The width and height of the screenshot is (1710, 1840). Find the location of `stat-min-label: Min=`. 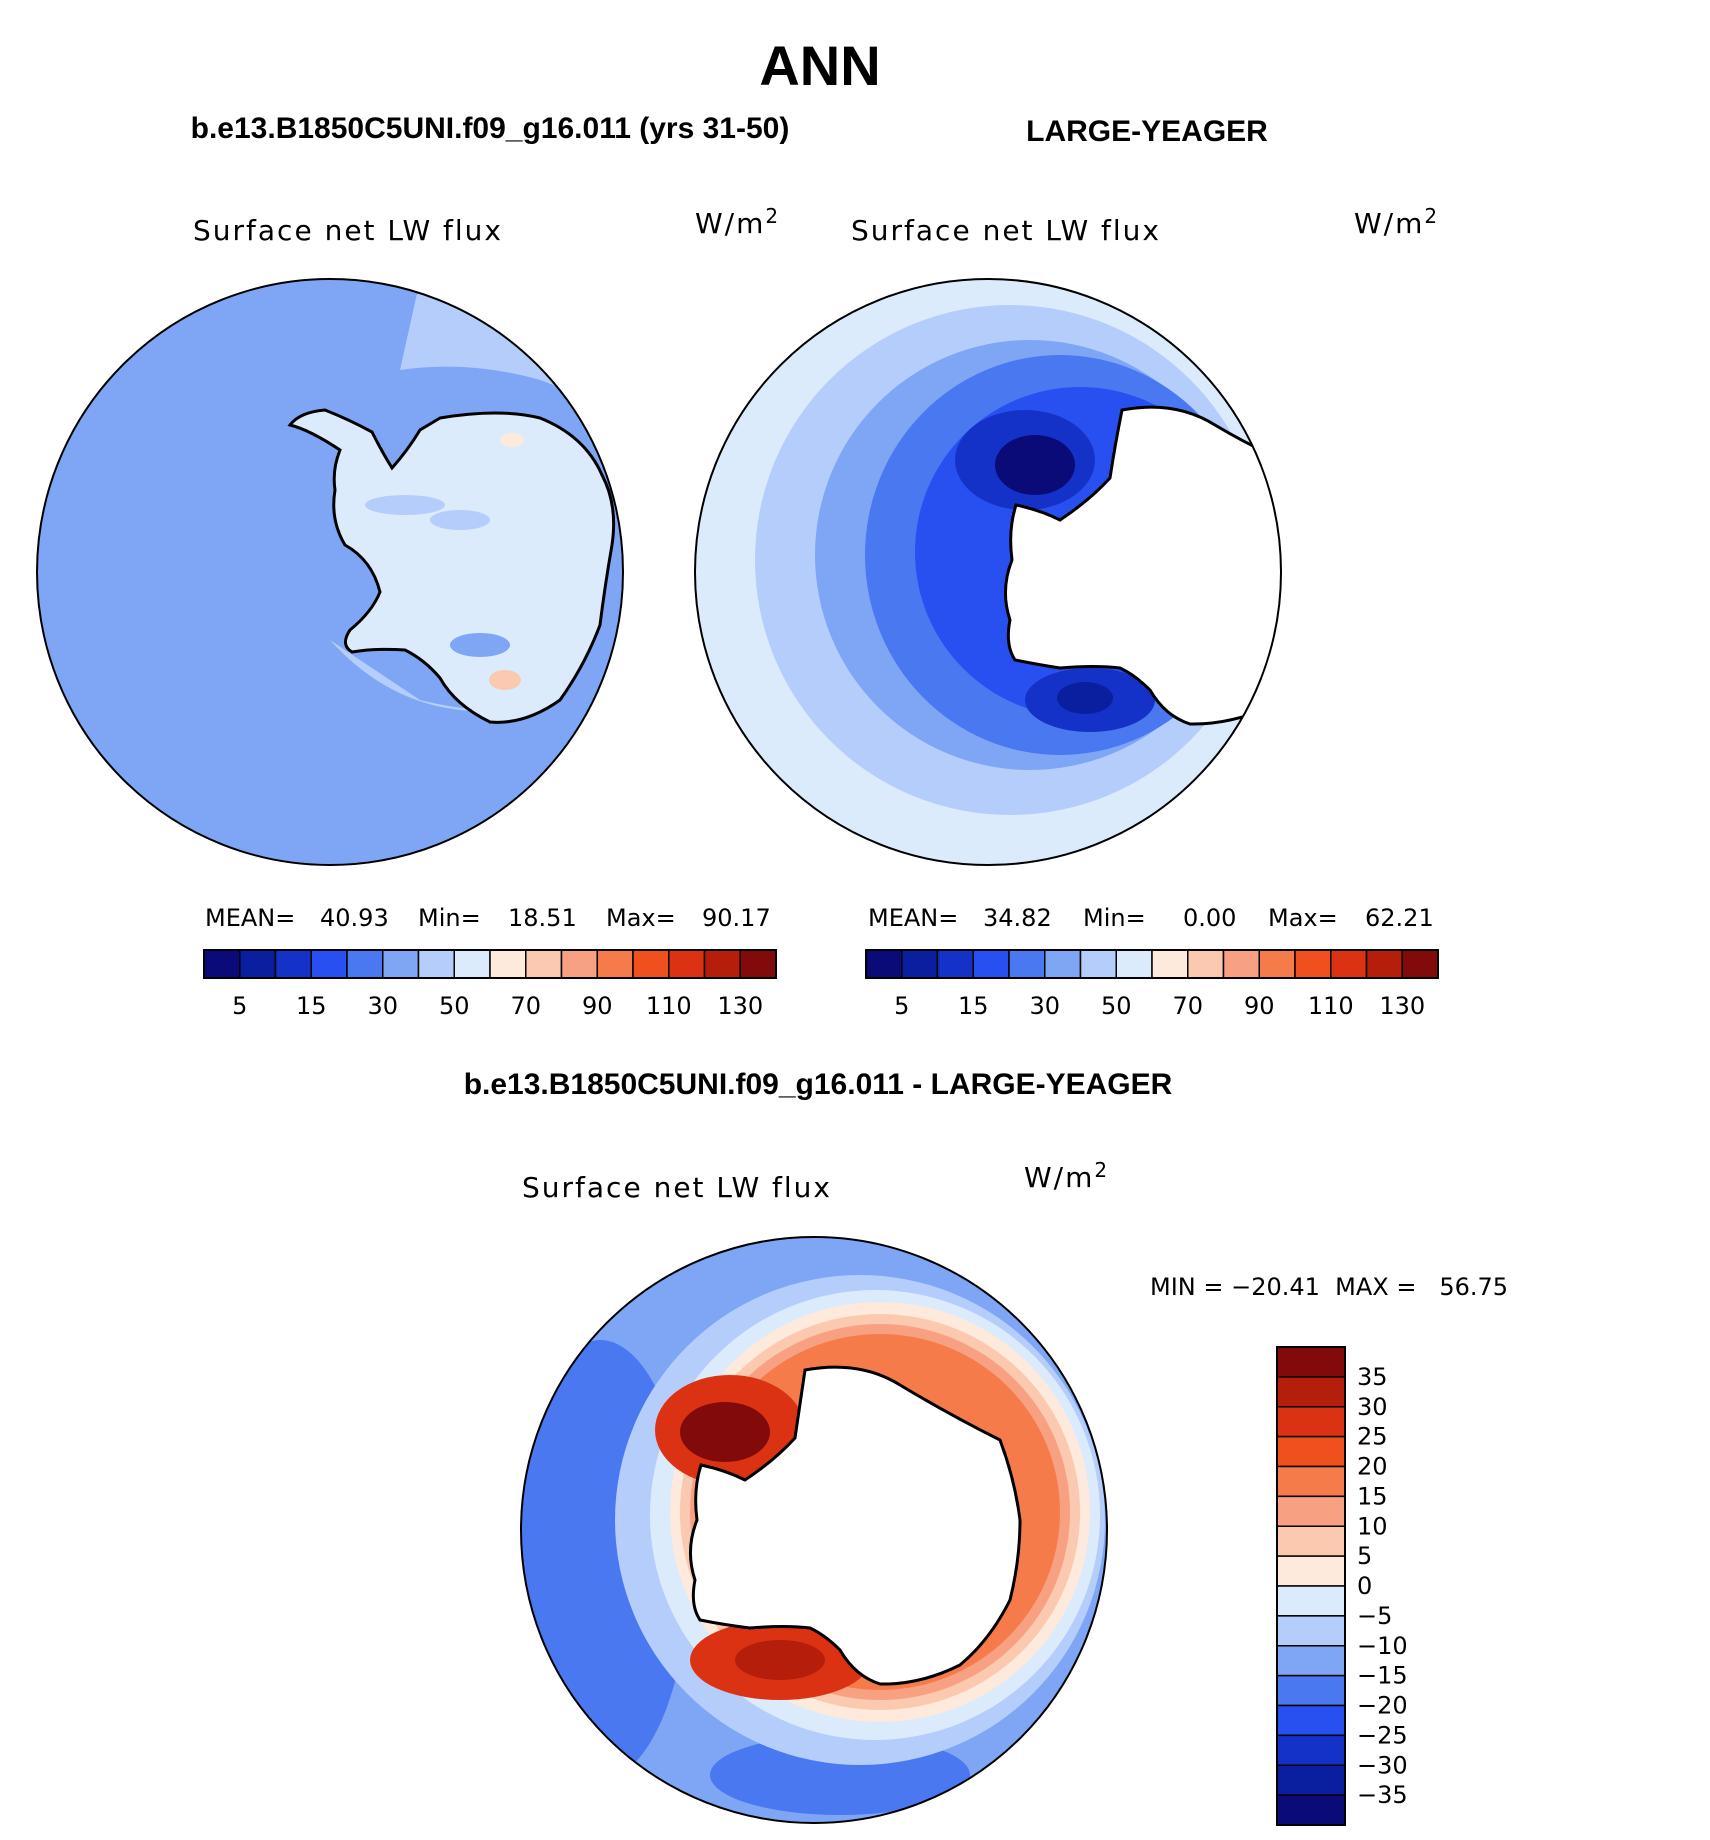

stat-min-label: Min= is located at coordinates (449, 918).